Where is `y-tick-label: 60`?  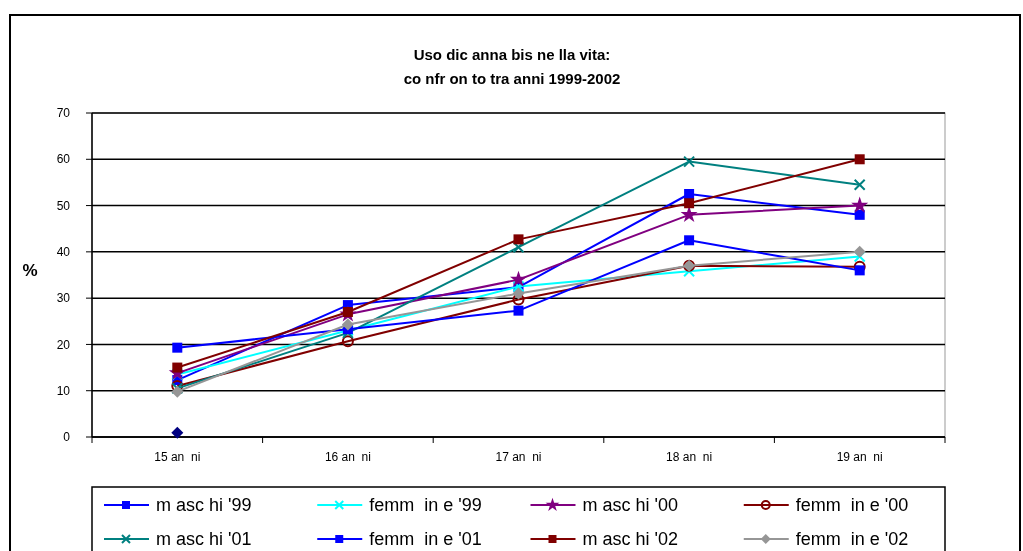 y-tick-label: 60 is located at coordinates (63, 159).